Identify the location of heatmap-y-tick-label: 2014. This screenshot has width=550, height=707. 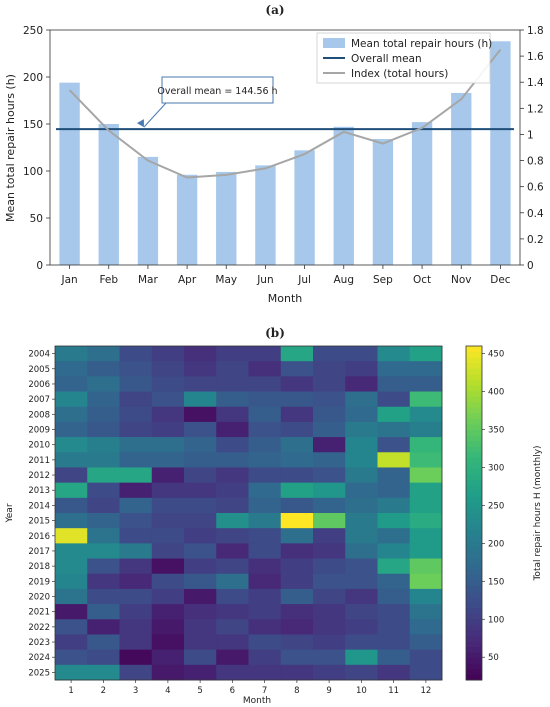
(39, 506).